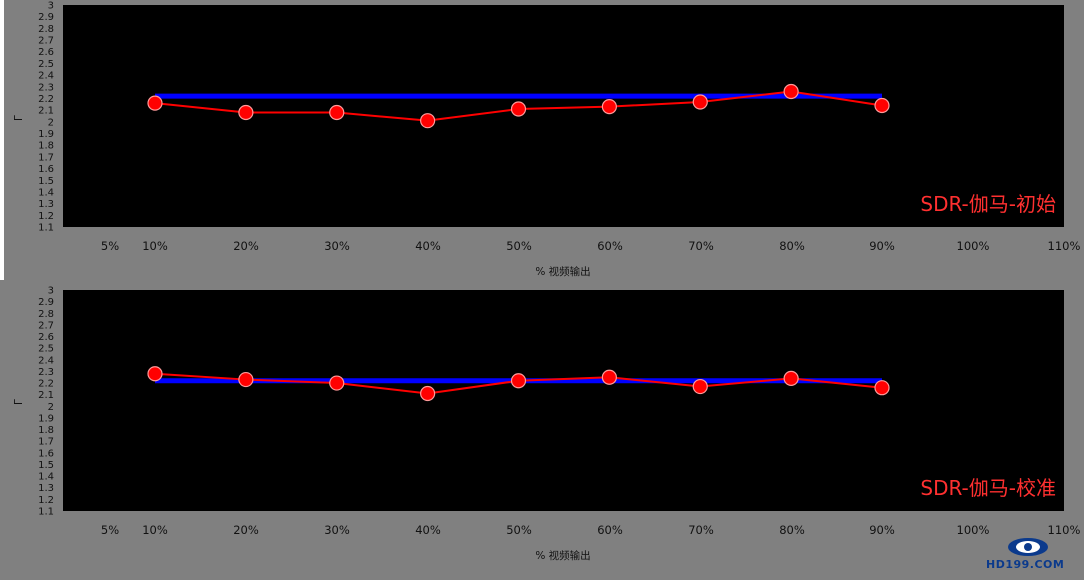 This screenshot has height=580, width=1084. I want to click on hd199-logo: HD199.COM, so click(1030, 556).